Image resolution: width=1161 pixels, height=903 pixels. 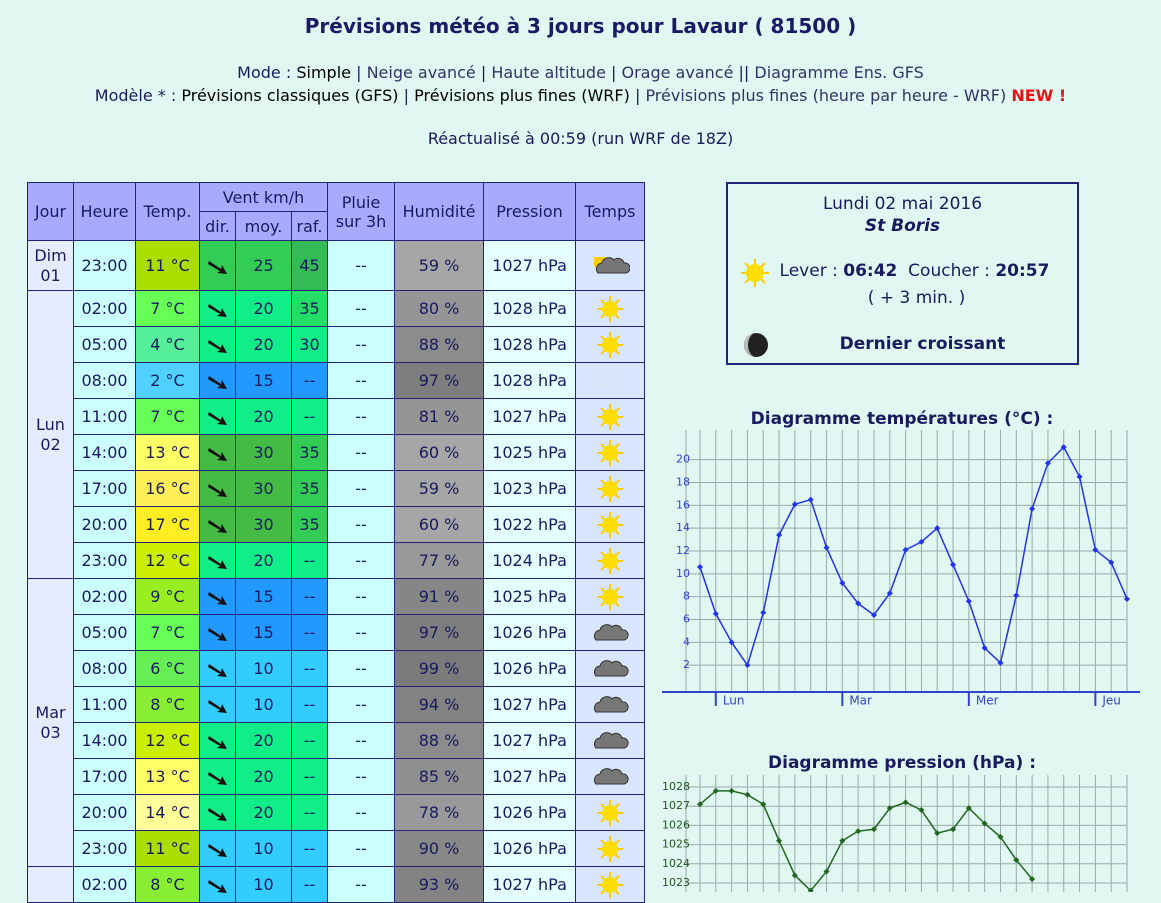 I want to click on cloud, so click(x=611, y=703).